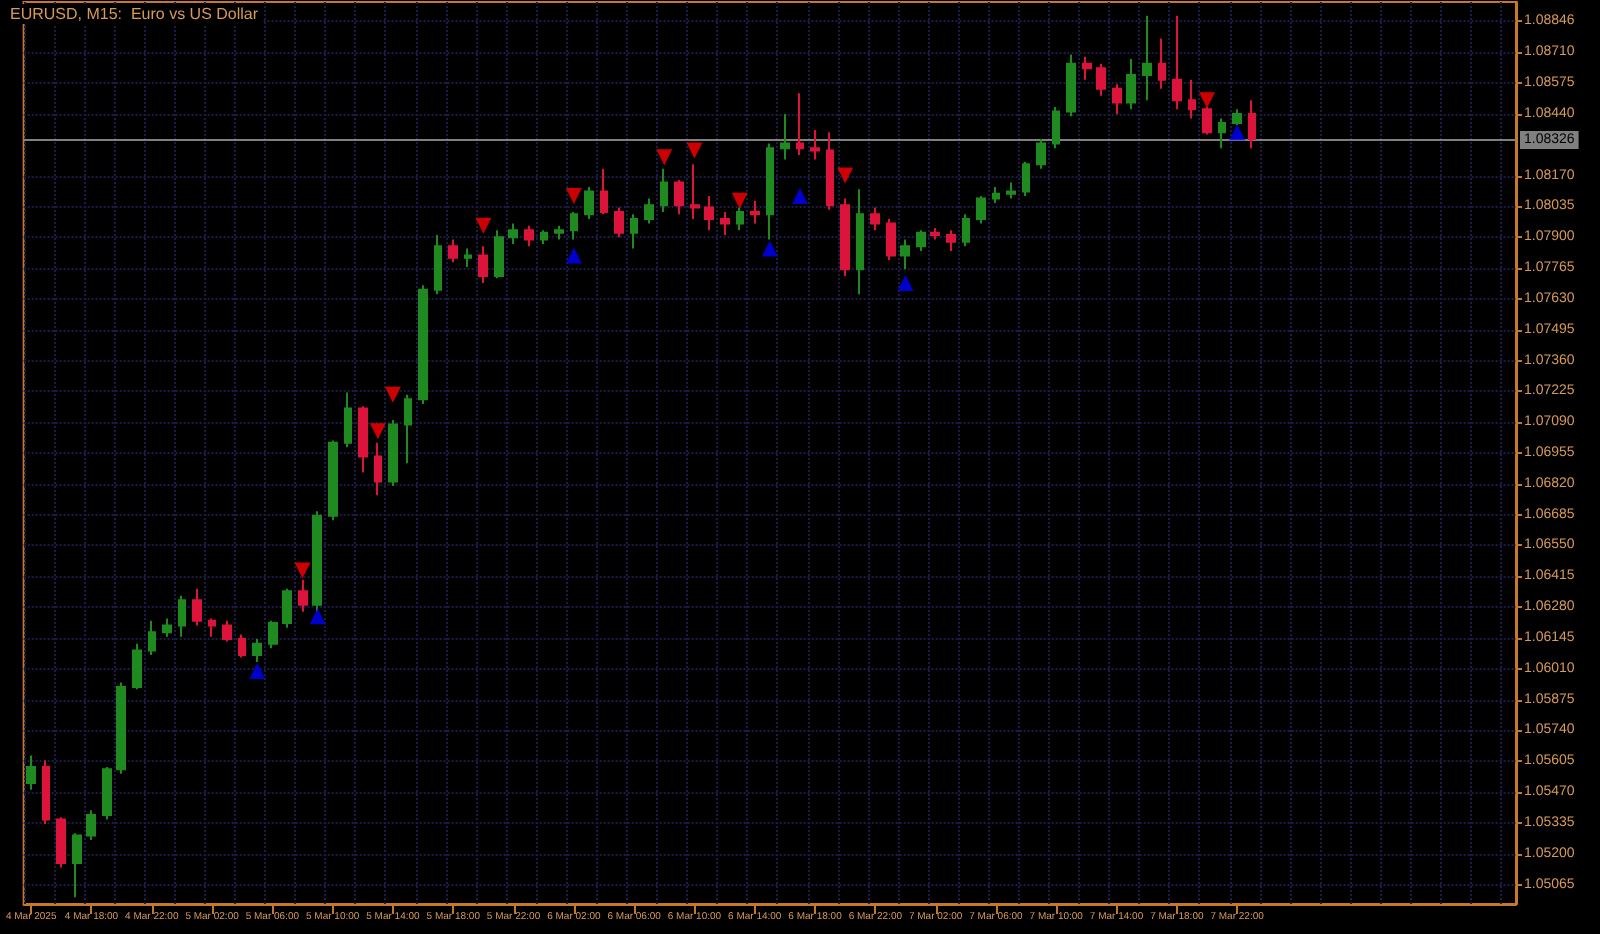 The width and height of the screenshot is (1600, 934). What do you see at coordinates (134, 14) in the screenshot?
I see `chart-title: EURUSD, M15: Euro vs US Dollar` at bounding box center [134, 14].